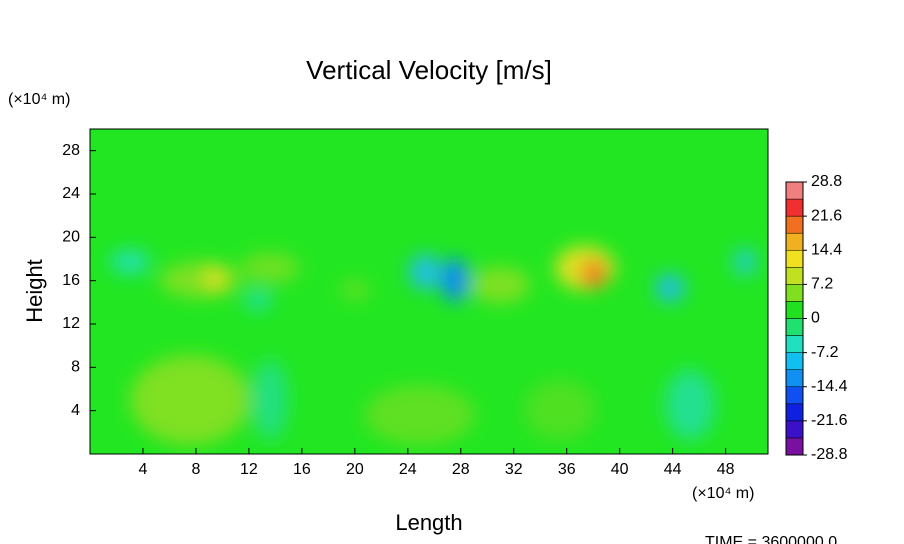  I want to click on y-tick-label: 8, so click(75, 367).